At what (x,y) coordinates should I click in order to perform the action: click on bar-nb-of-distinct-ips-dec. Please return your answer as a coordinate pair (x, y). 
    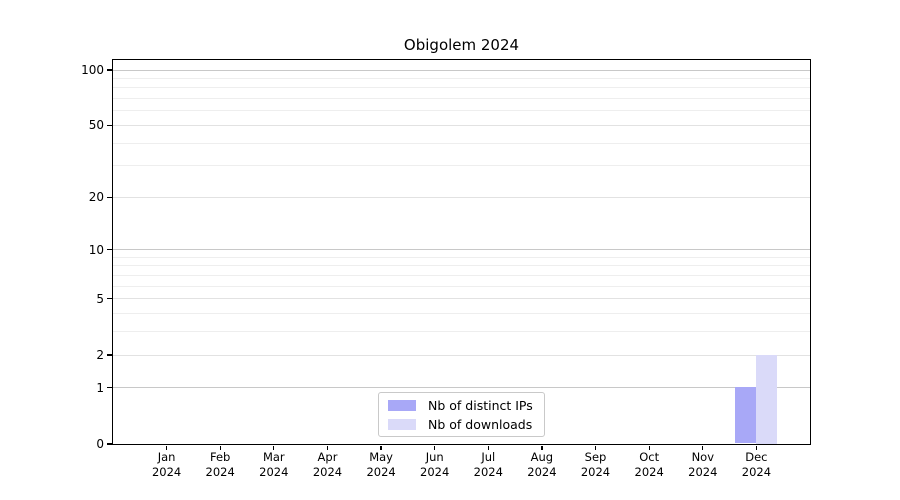
    Looking at the image, I should click on (745, 415).